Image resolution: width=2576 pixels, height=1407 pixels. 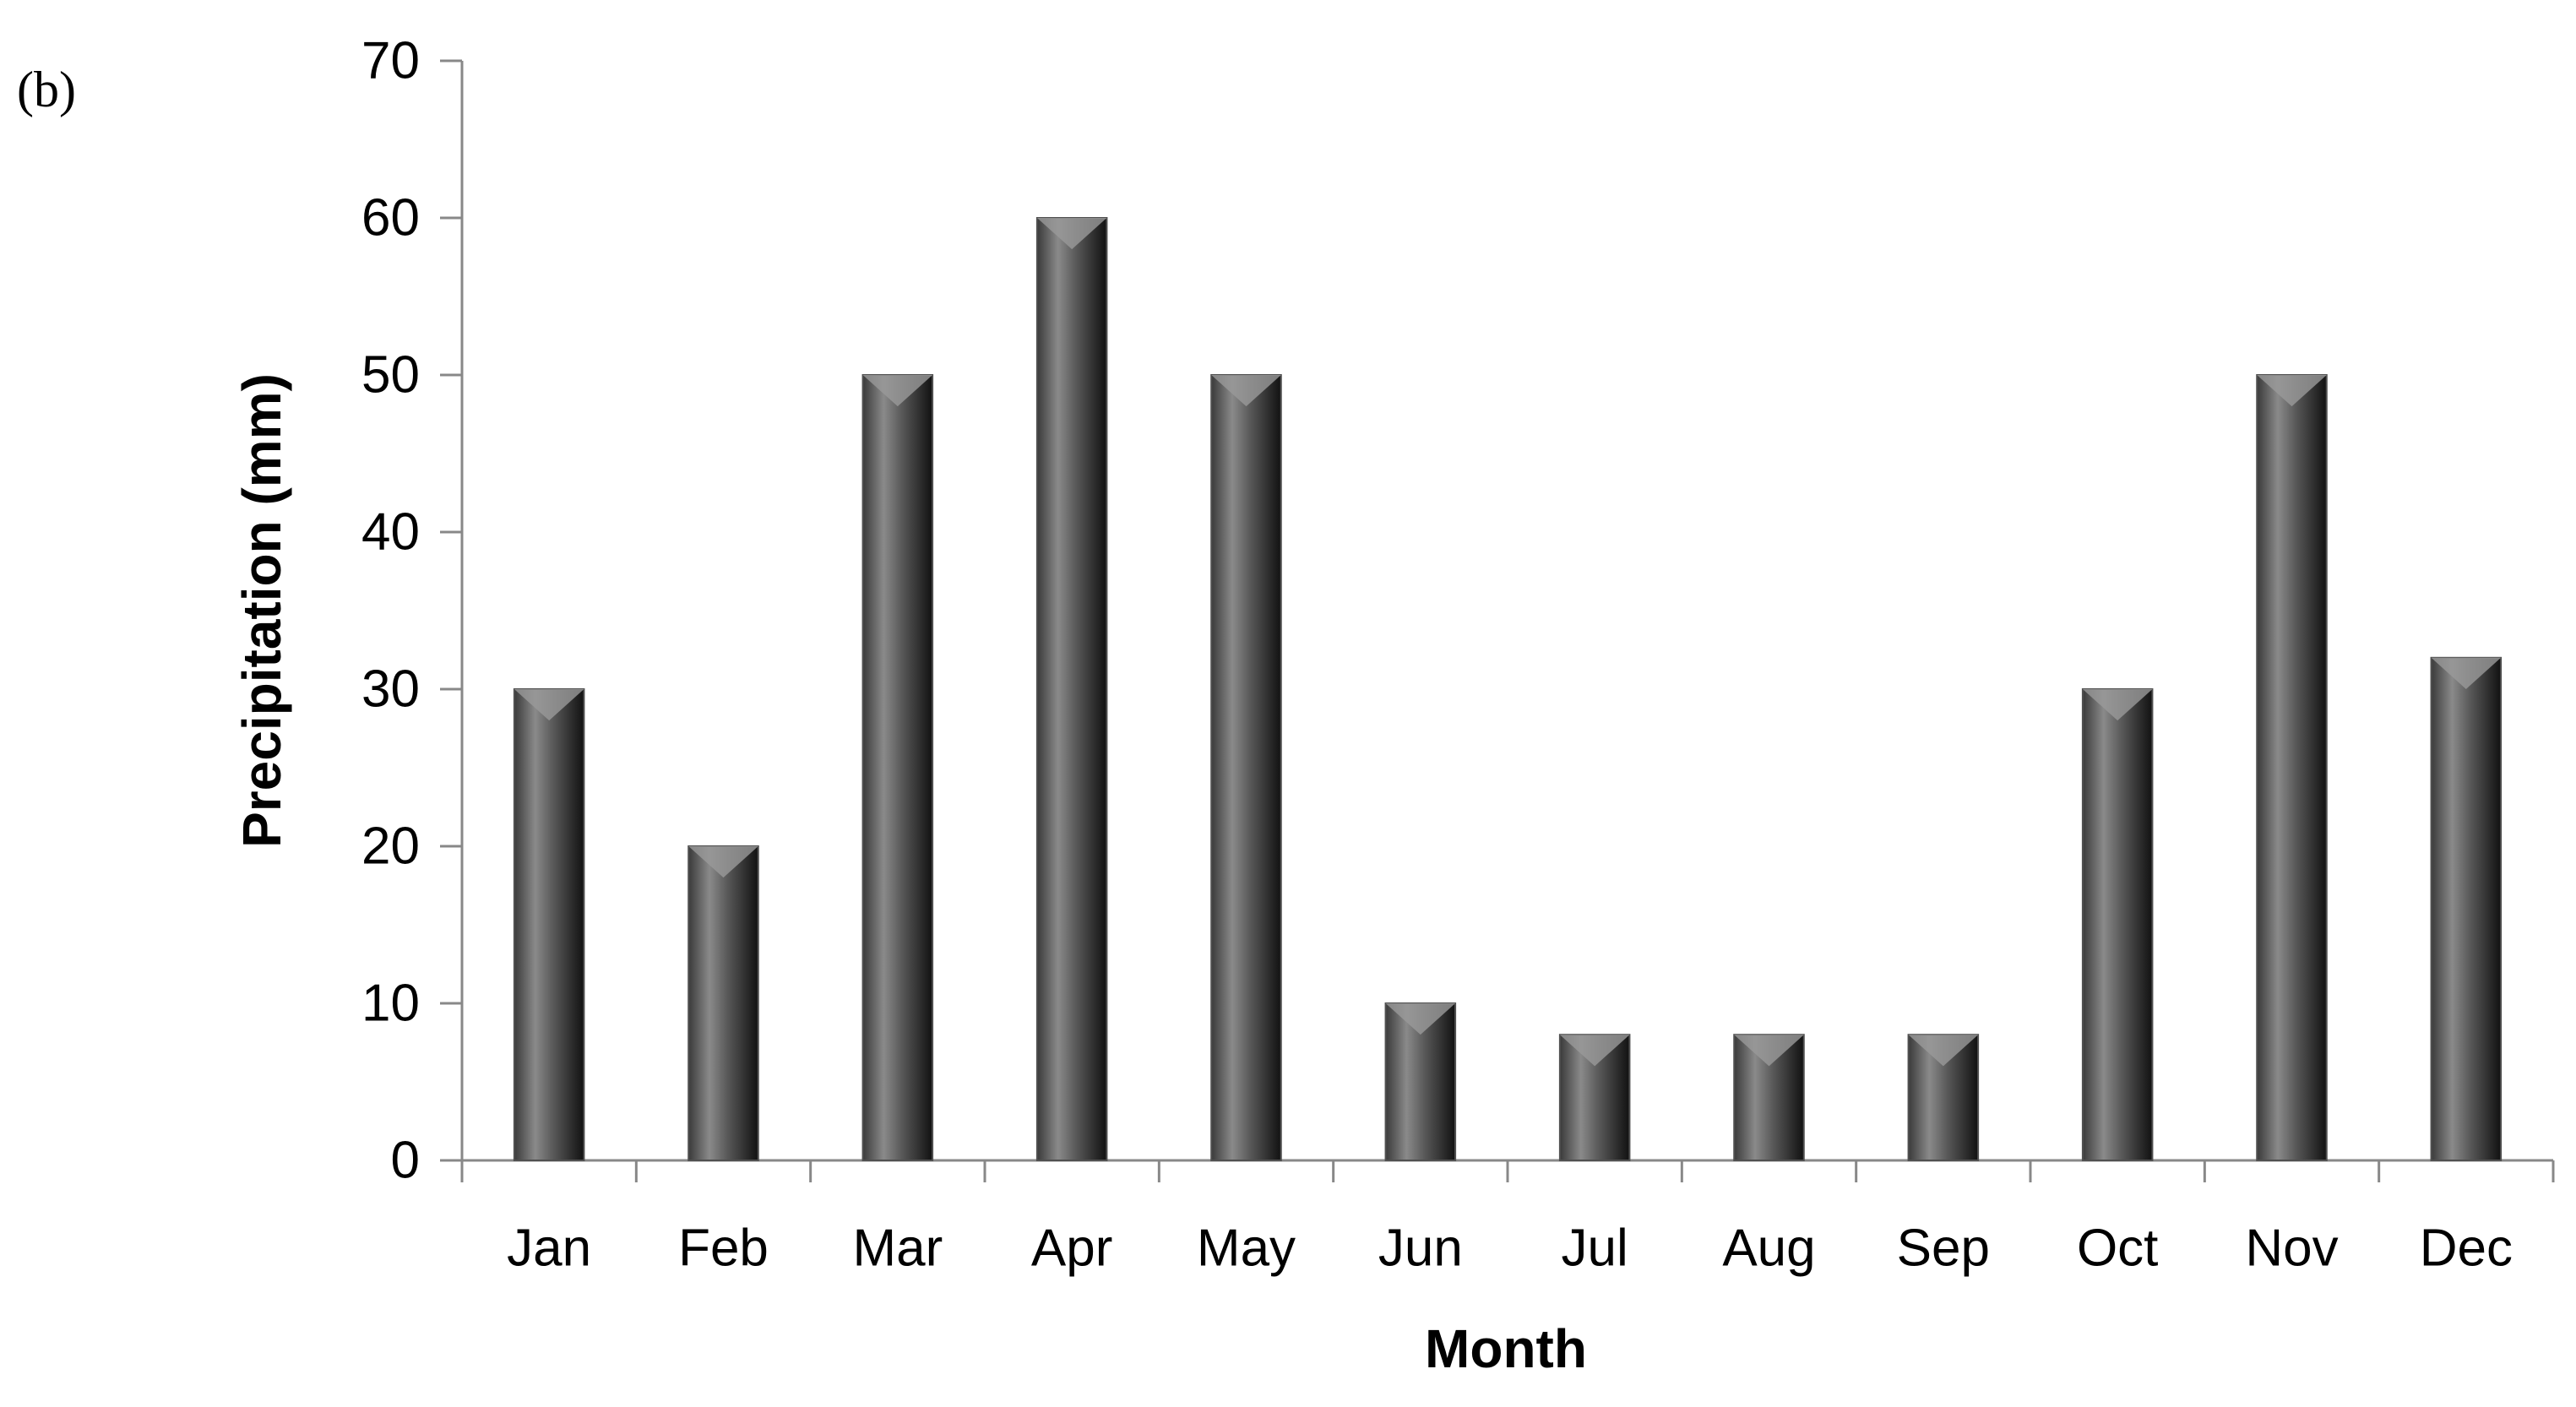 What do you see at coordinates (261, 610) in the screenshot?
I see `y-axis-label: Precipitation (mm)` at bounding box center [261, 610].